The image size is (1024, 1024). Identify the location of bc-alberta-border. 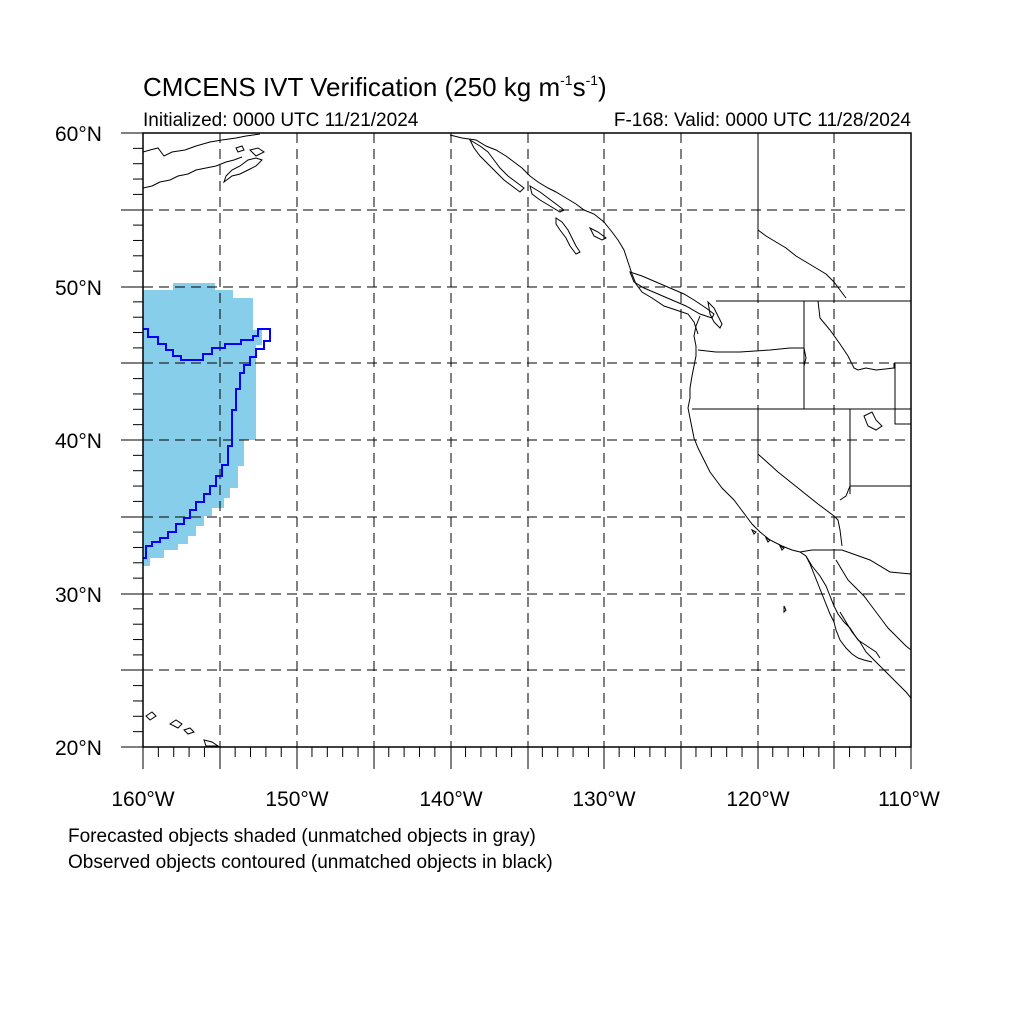
(802, 264).